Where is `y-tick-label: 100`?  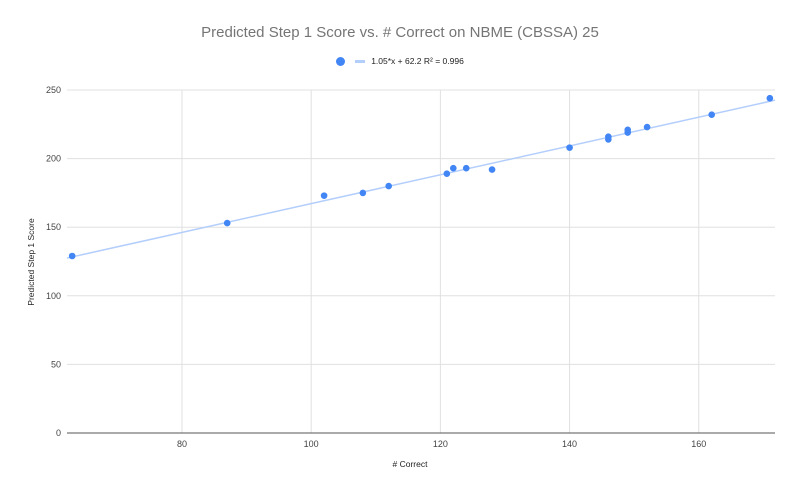
y-tick-label: 100 is located at coordinates (53, 296).